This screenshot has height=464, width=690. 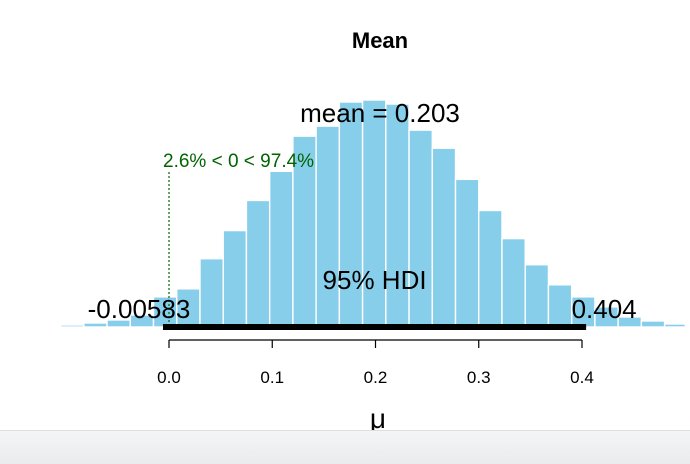 What do you see at coordinates (604, 309) in the screenshot?
I see `hdi-high-label: 0.404` at bounding box center [604, 309].